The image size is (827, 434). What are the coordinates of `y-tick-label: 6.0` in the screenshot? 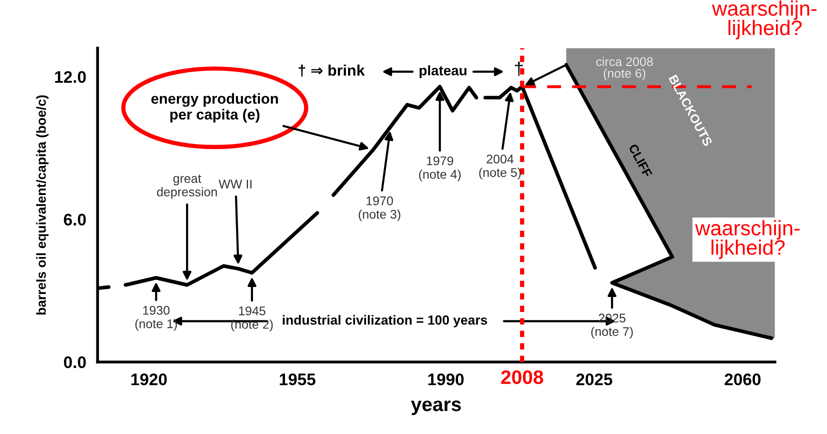 It's located at (75, 220).